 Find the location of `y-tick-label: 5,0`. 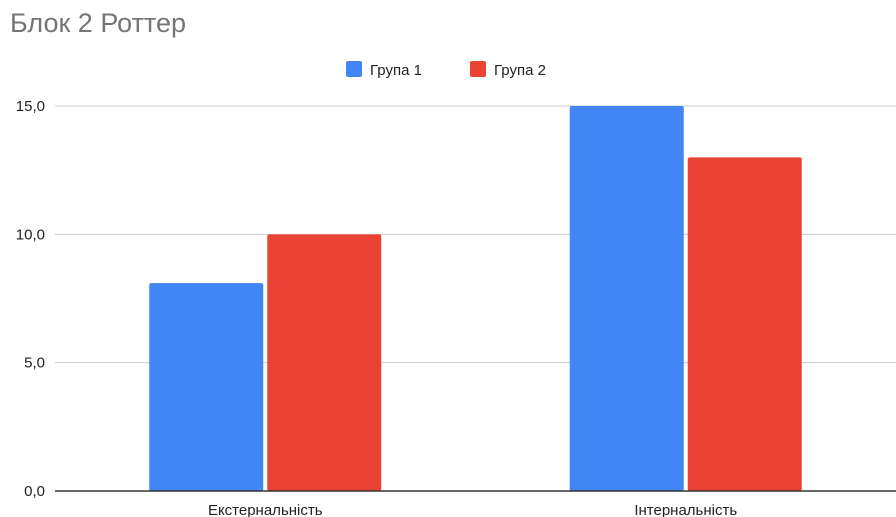

y-tick-label: 5,0 is located at coordinates (34, 363).